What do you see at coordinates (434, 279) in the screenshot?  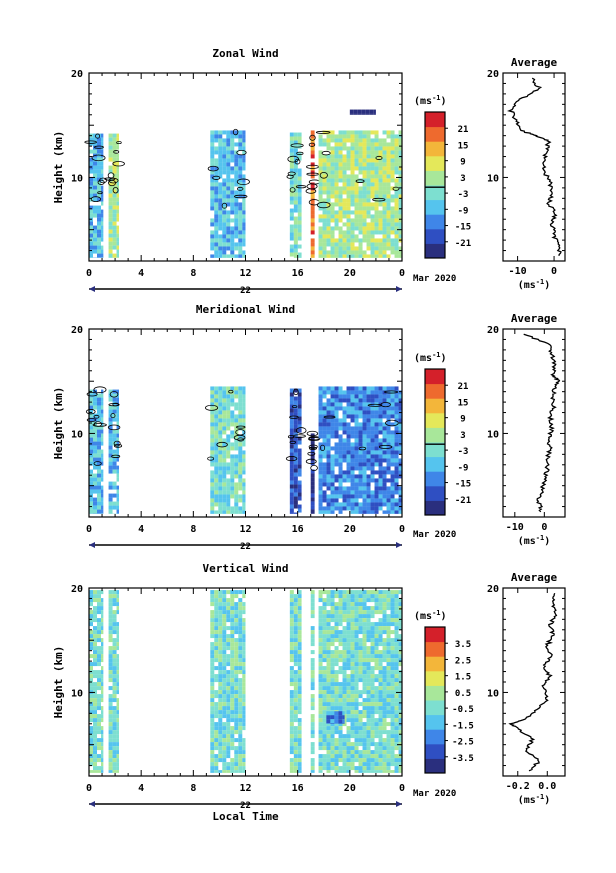 I see `month-label: Mar 2020` at bounding box center [434, 279].